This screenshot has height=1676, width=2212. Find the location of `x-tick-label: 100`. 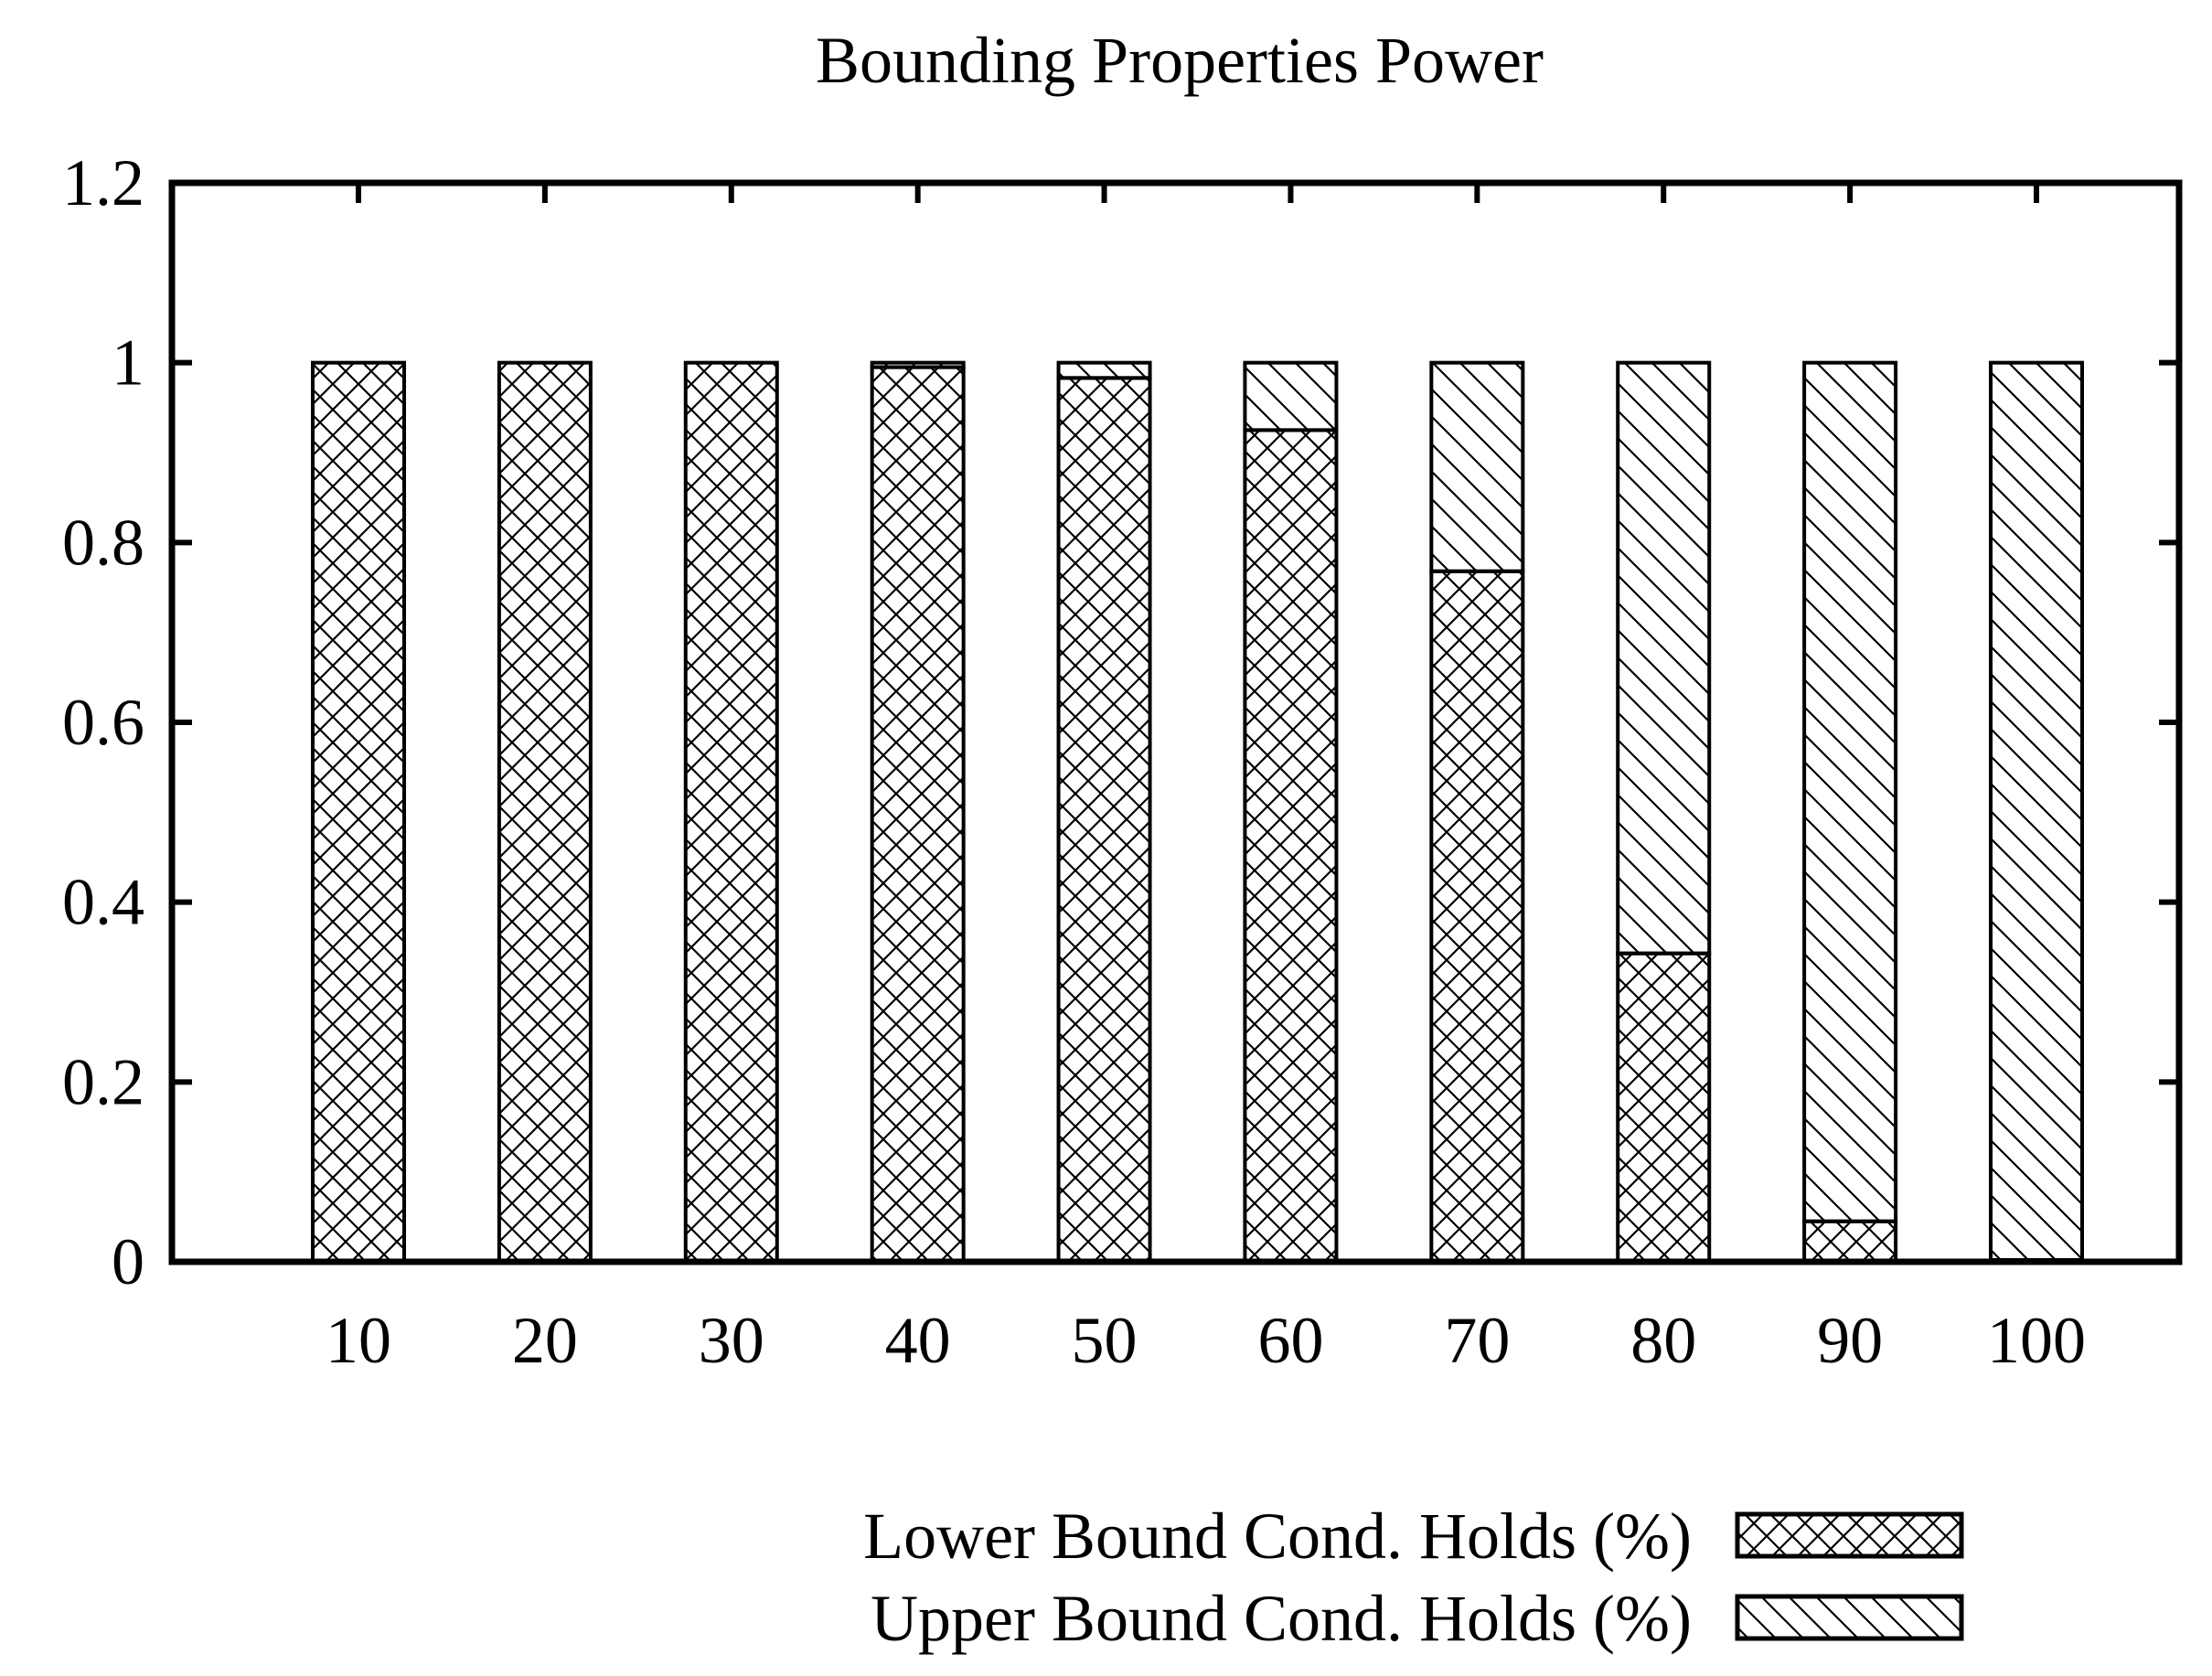

x-tick-label: 100 is located at coordinates (2036, 1340).